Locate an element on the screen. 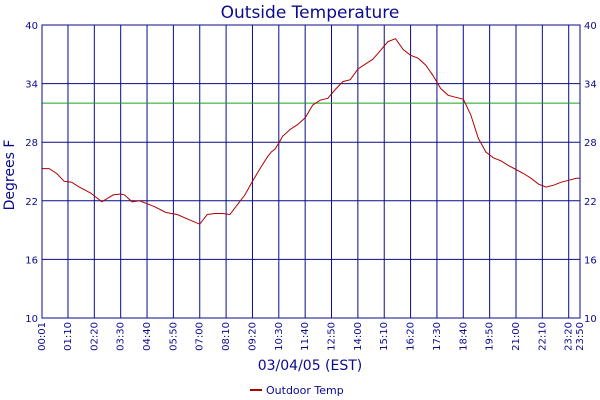  y-tick-label-left-3: 28 is located at coordinates (31, 143).